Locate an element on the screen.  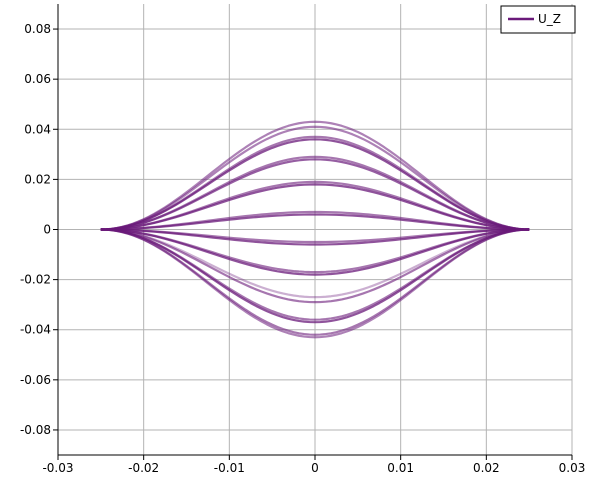
x-tick-label: 0.01 is located at coordinates (400, 468).